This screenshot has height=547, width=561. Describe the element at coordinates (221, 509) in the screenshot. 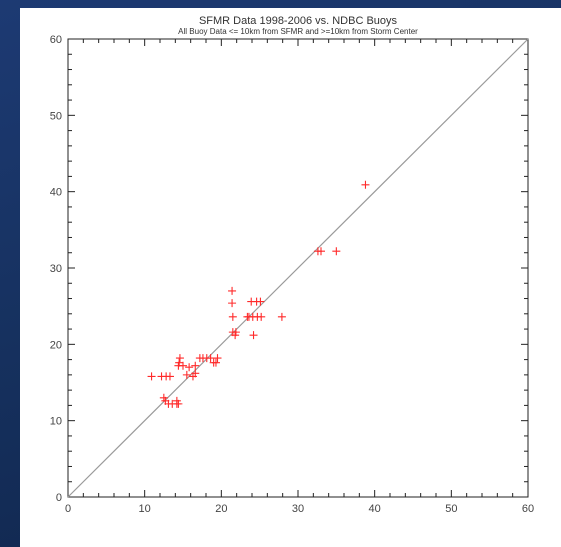

I see `x-tick-label: 20` at that location.